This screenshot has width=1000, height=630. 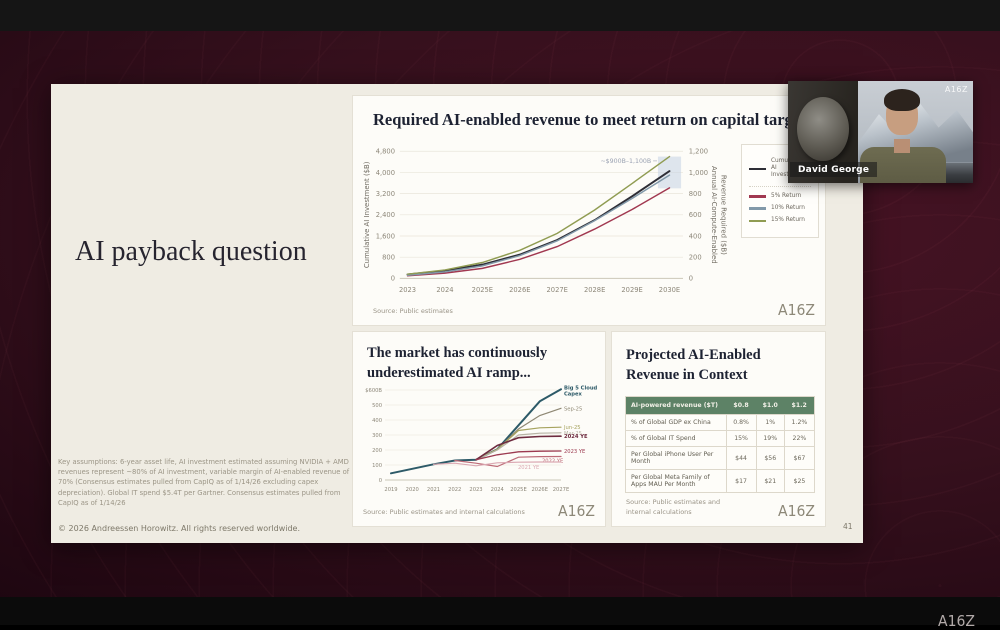 What do you see at coordinates (770, 481) in the screenshot?
I see `table-cell: $21` at bounding box center [770, 481].